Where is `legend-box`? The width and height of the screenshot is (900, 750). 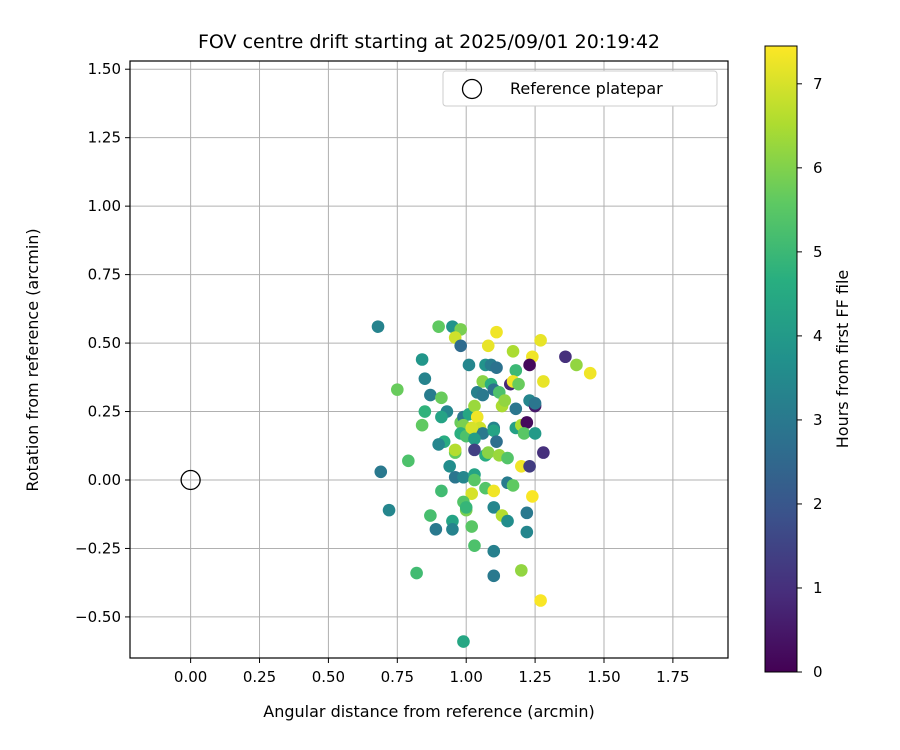
legend-box is located at coordinates (580, 88).